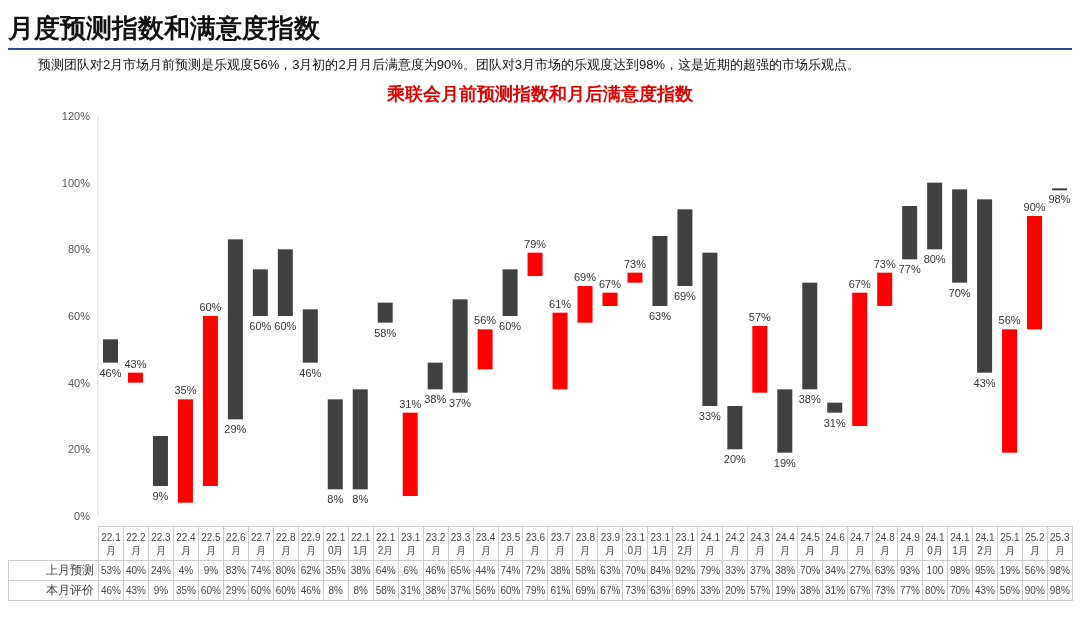 This screenshot has width=1080, height=618. Describe the element at coordinates (336, 543) in the screenshot. I see `x-tick-label: 22.10月` at that location.